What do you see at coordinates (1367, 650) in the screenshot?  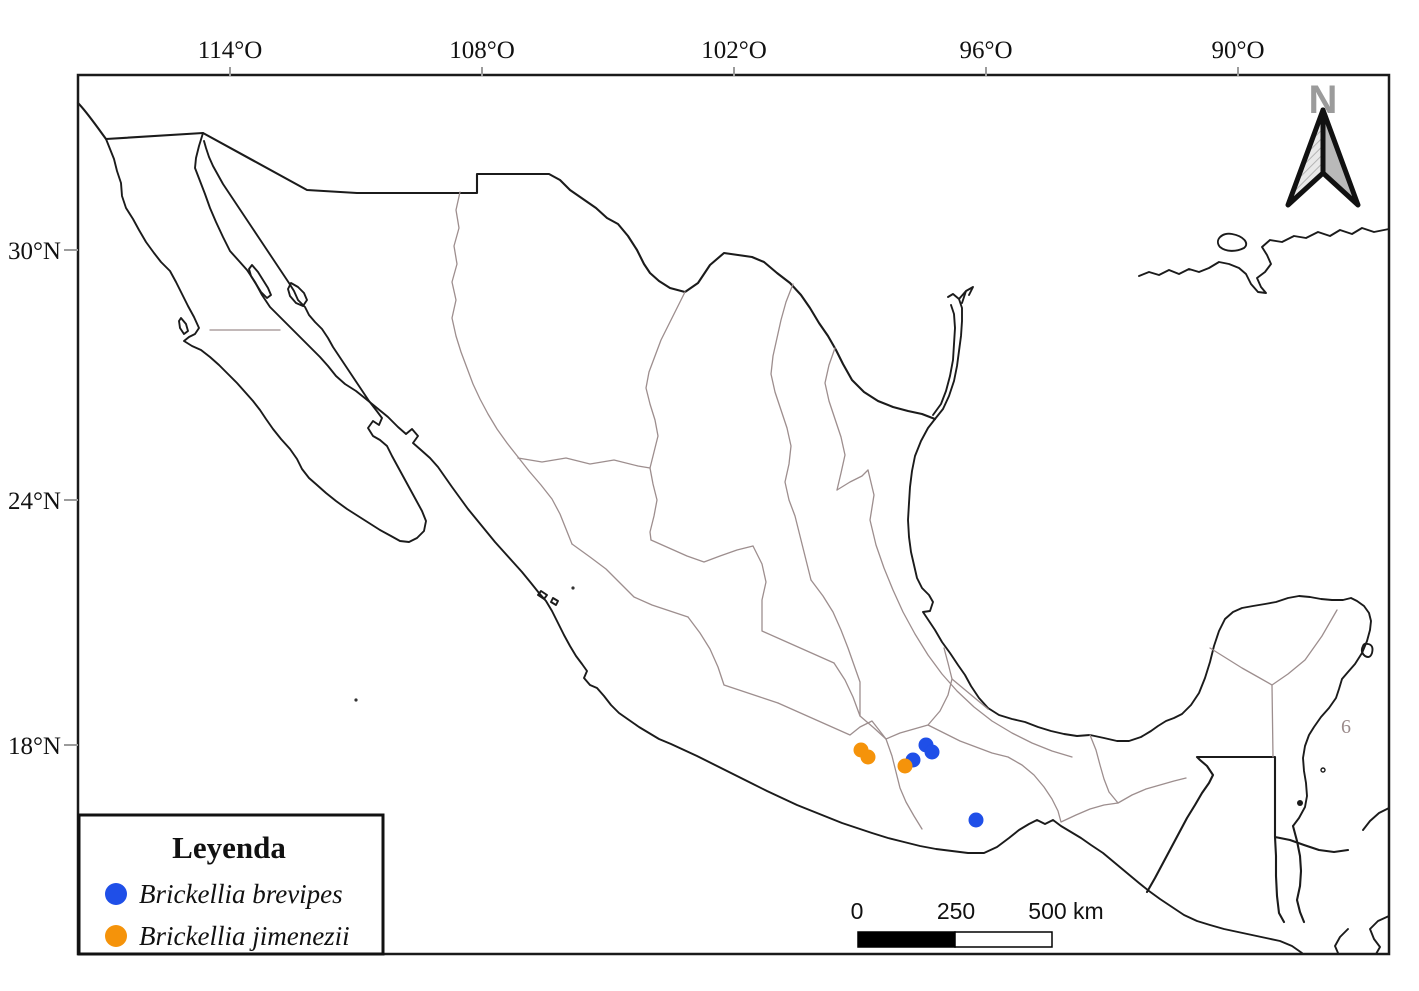 I see `cozumel-island-path` at bounding box center [1367, 650].